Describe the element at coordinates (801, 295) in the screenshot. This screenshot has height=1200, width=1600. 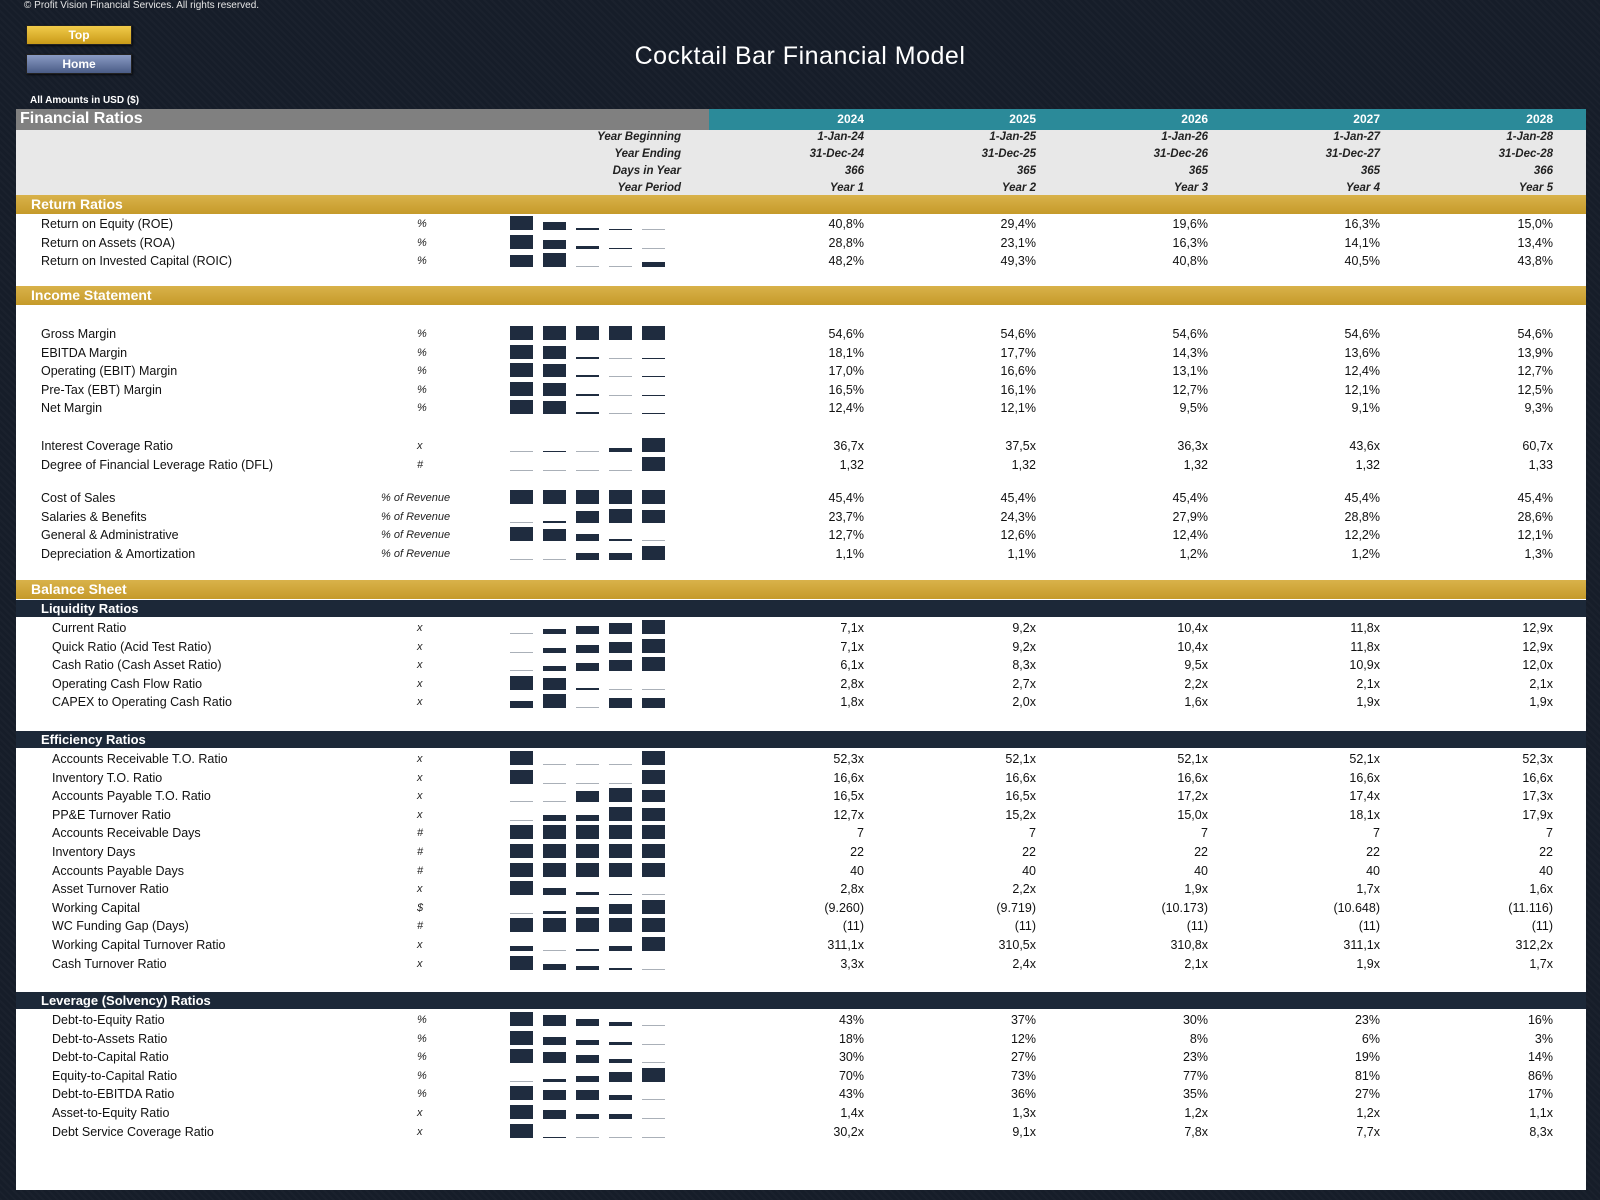
I see `section-header-income-statement: Income Statement` at that location.